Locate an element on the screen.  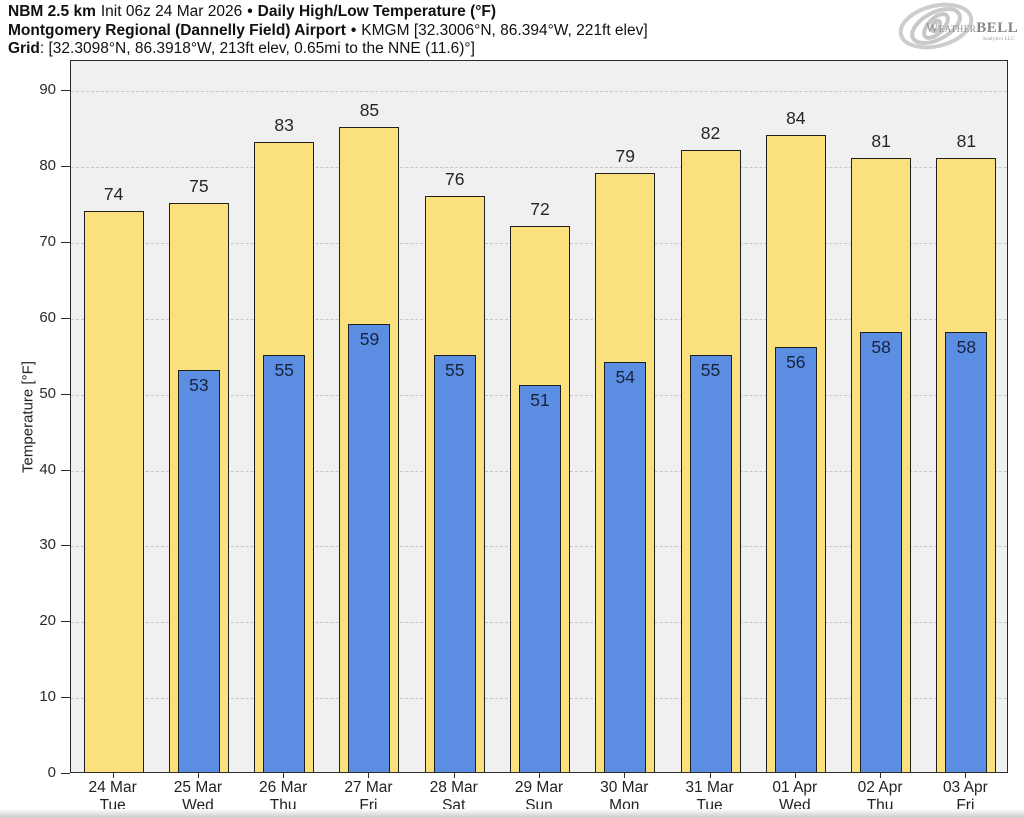
y-tick-label-10: 10 is located at coordinates (47, 697).